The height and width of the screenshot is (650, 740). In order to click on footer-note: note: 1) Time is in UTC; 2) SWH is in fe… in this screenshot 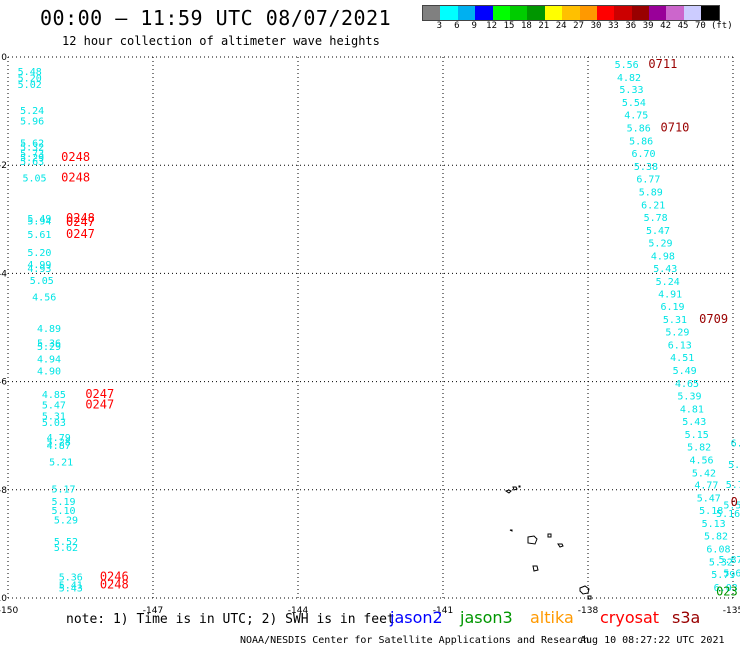, I will do `click(230, 619)`.